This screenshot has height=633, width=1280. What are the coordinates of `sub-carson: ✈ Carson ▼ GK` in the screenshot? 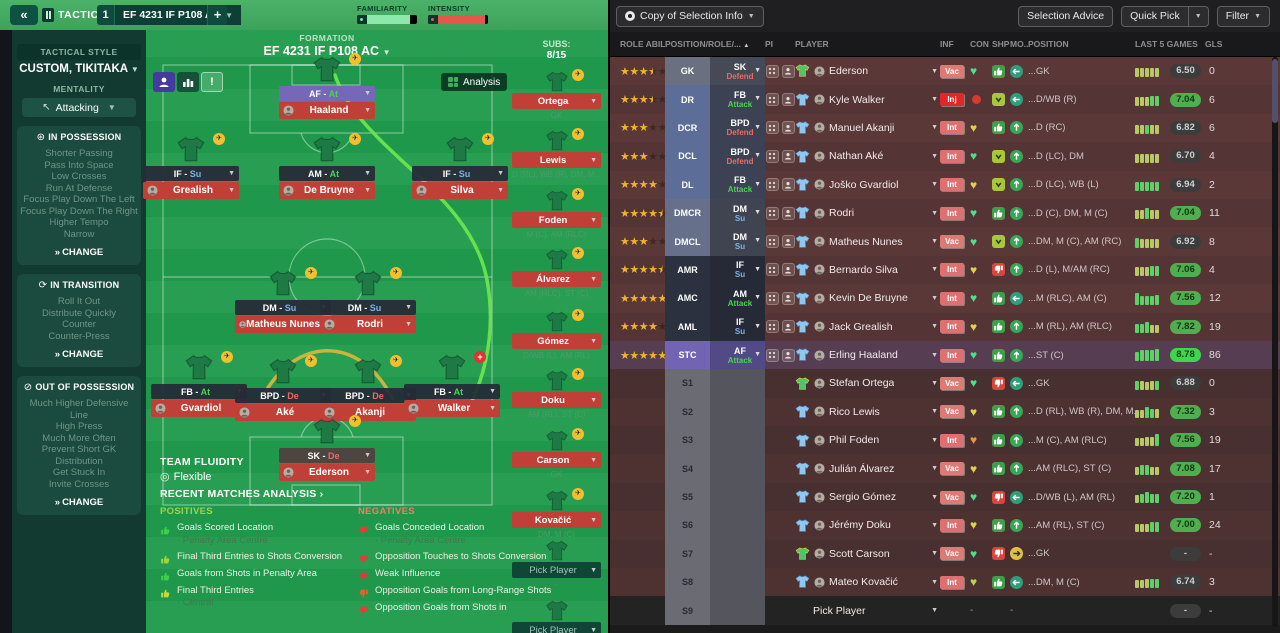 It's located at (556, 453).